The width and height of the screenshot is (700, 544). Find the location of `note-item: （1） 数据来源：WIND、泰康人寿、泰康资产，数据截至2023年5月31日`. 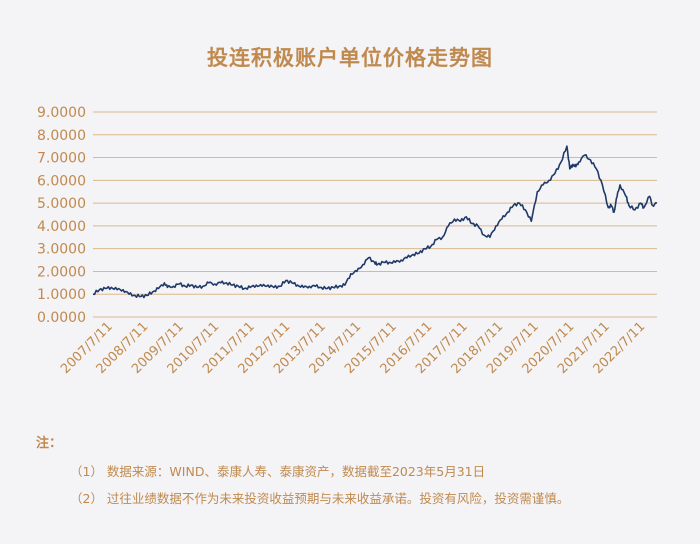

note-item: （1） 数据来源：WIND、泰康人寿、泰康资产，数据截至2023年5月31日 is located at coordinates (278, 471).